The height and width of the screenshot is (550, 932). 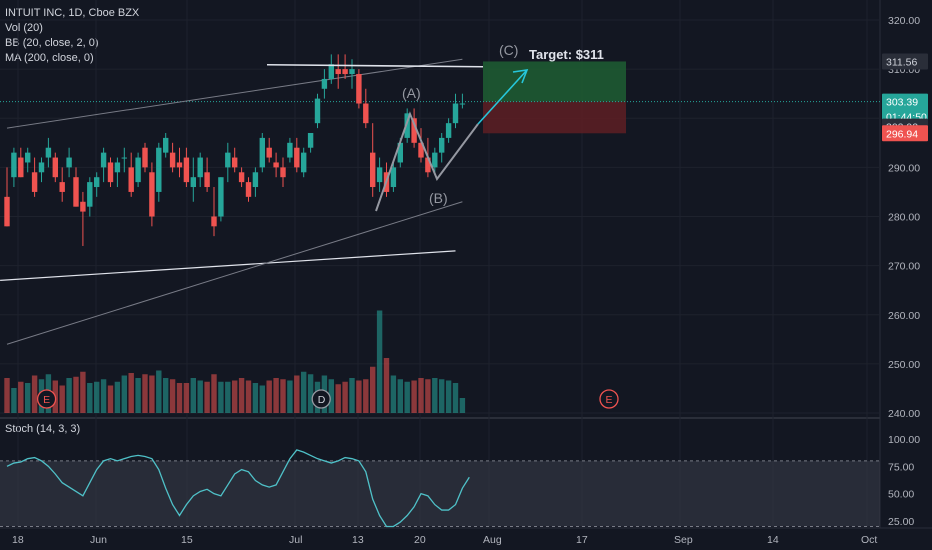 What do you see at coordinates (582, 540) in the screenshot?
I see `time-tick-label: 17` at bounding box center [582, 540].